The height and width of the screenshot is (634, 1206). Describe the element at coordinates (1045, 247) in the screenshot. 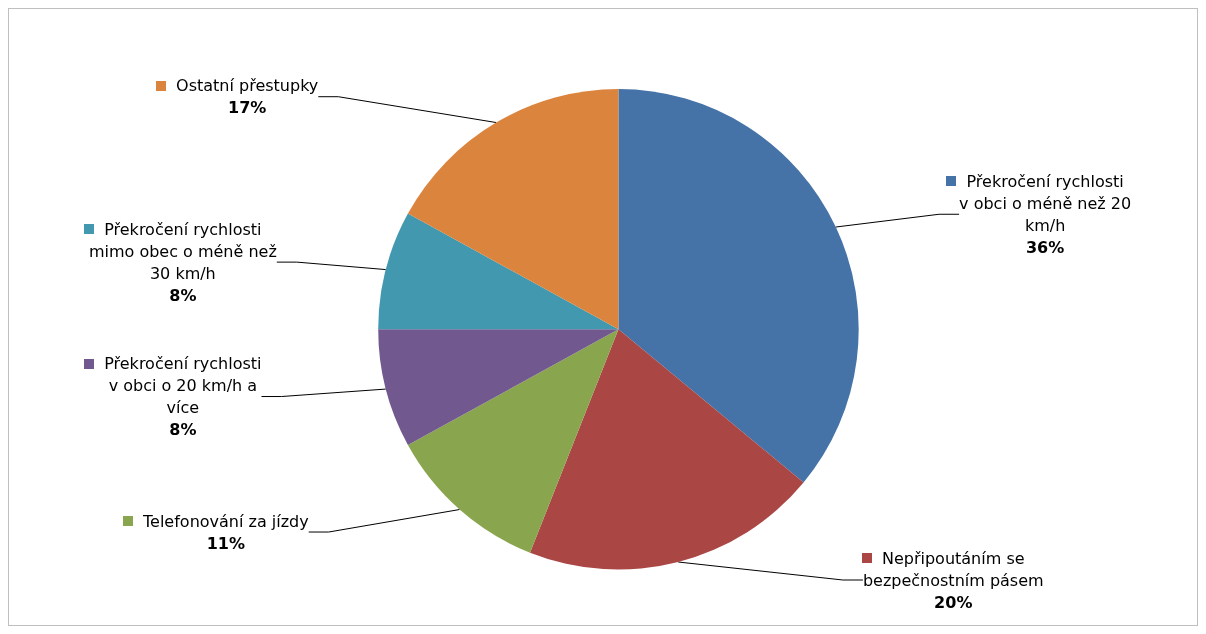

I see `data-label: 36%` at that location.